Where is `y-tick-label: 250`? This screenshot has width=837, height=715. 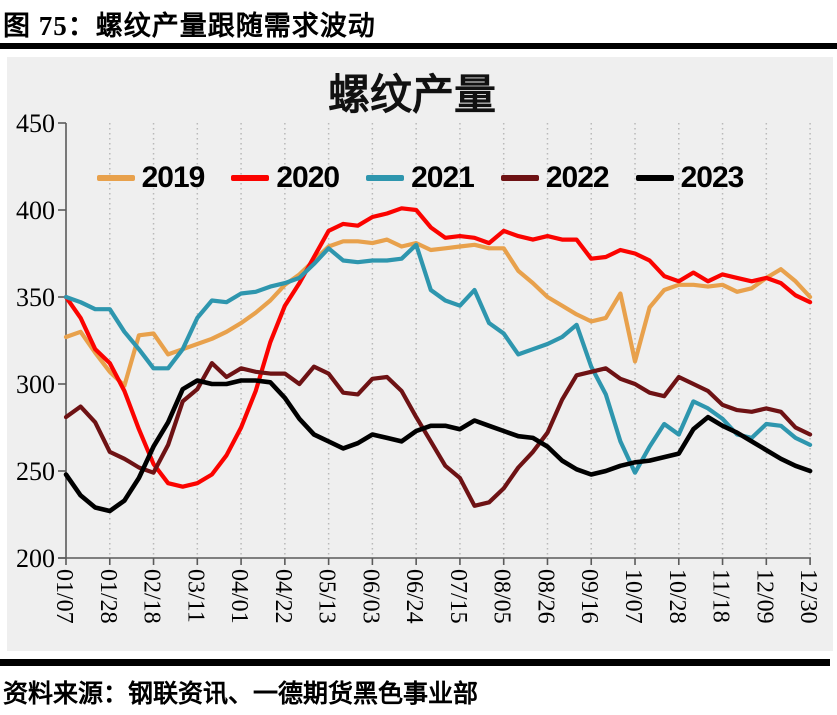
y-tick-label: 250 is located at coordinates (35, 471).